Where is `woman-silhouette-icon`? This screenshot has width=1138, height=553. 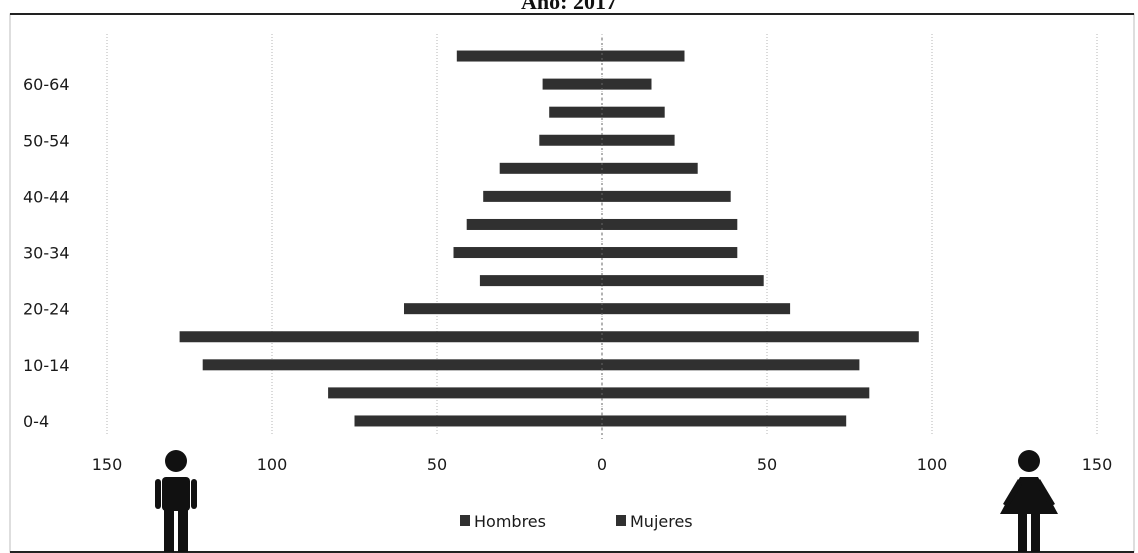
woman-silhouette-icon is located at coordinates (1029, 501).